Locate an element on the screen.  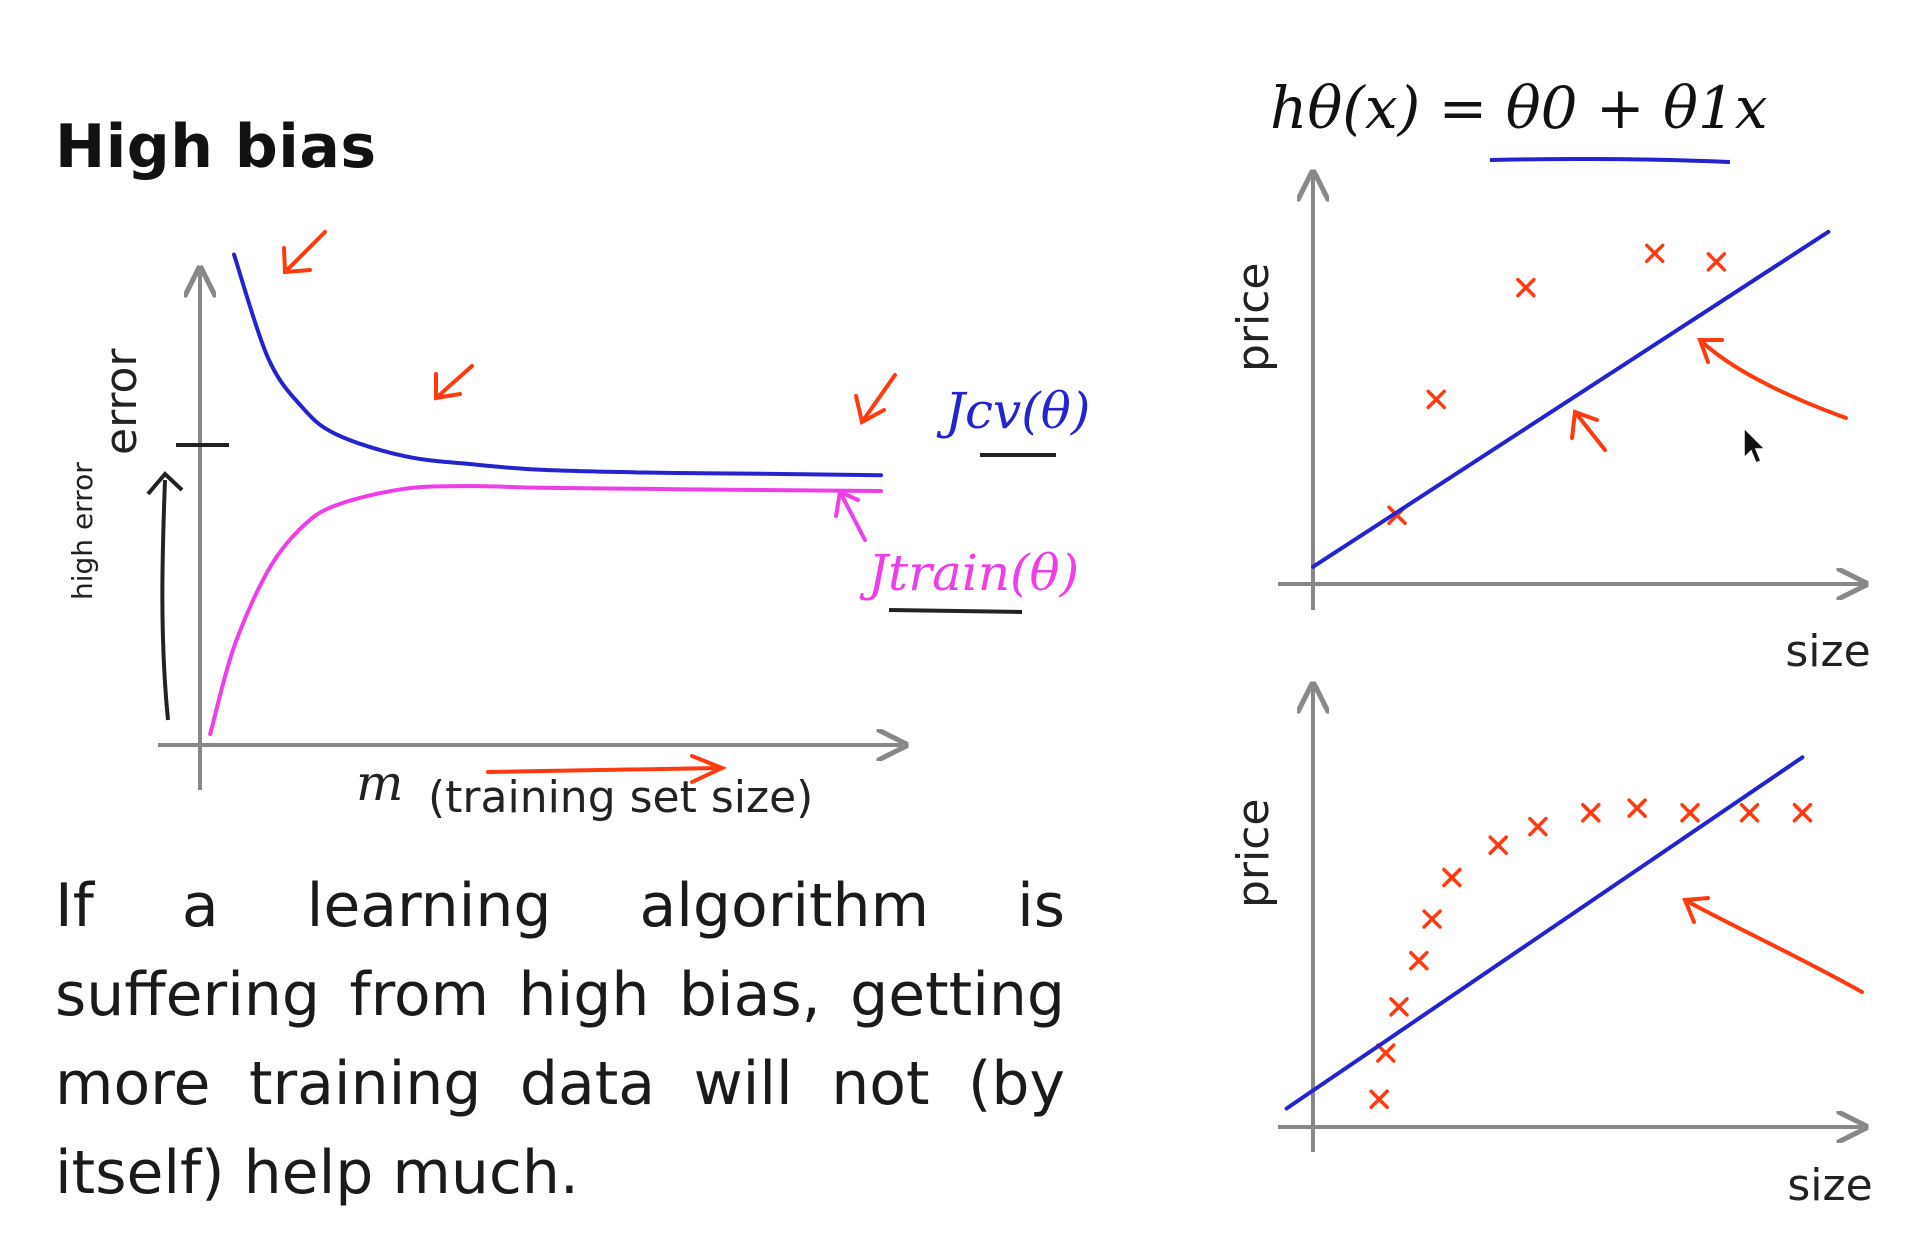
jcv-curve is located at coordinates (557, 365).